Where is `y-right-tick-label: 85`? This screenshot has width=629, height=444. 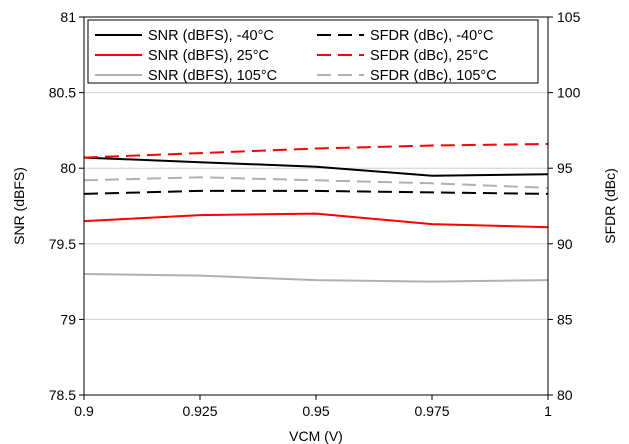 y-right-tick-label: 85 is located at coordinates (565, 319).